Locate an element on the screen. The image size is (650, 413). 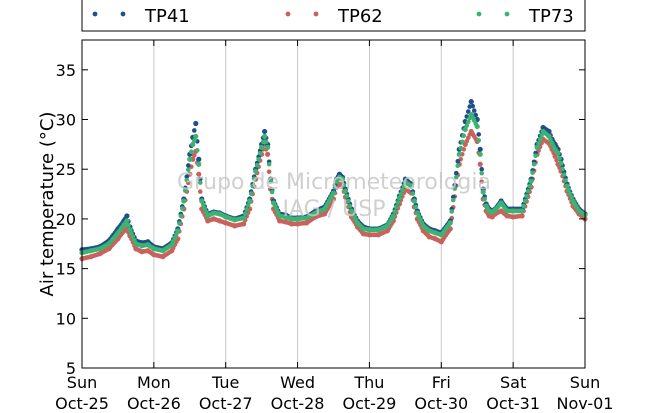
x-tick-day: Wed is located at coordinates (297, 382).